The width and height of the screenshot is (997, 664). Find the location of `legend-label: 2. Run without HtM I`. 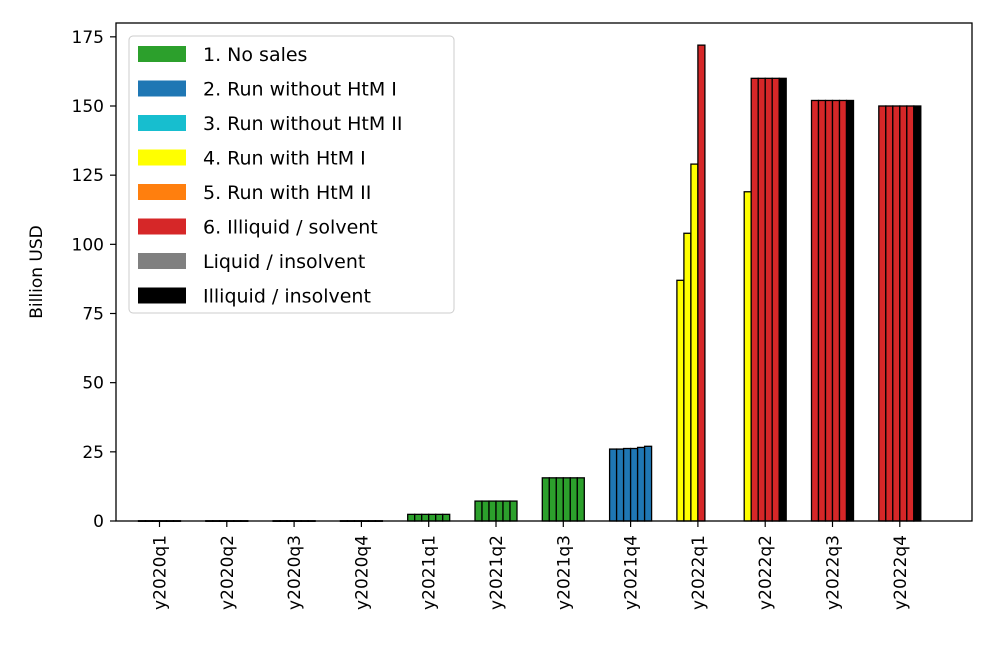

legend-label: 2. Run without HtM I is located at coordinates (300, 90).